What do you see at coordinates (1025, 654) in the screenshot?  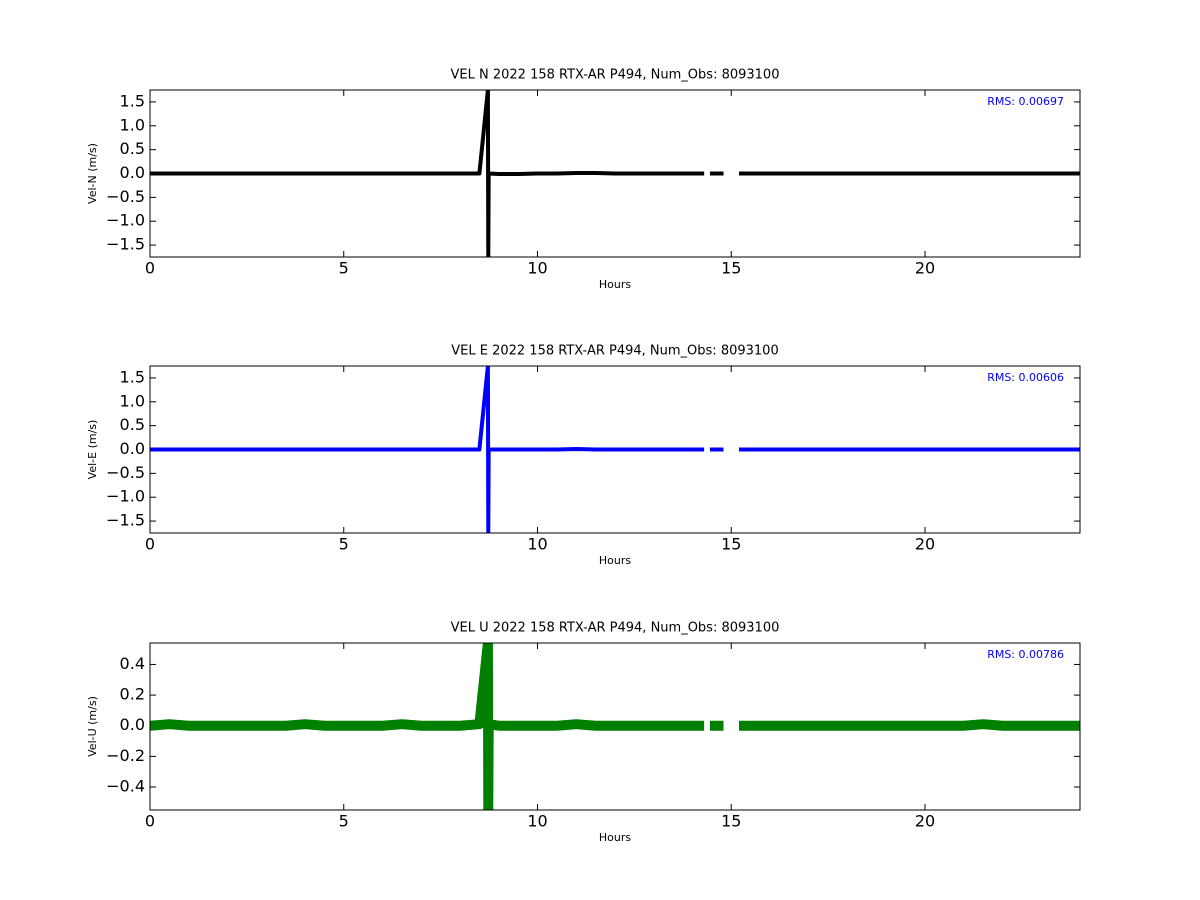 I see `rms-annotation: RMS: 0.00786` at bounding box center [1025, 654].